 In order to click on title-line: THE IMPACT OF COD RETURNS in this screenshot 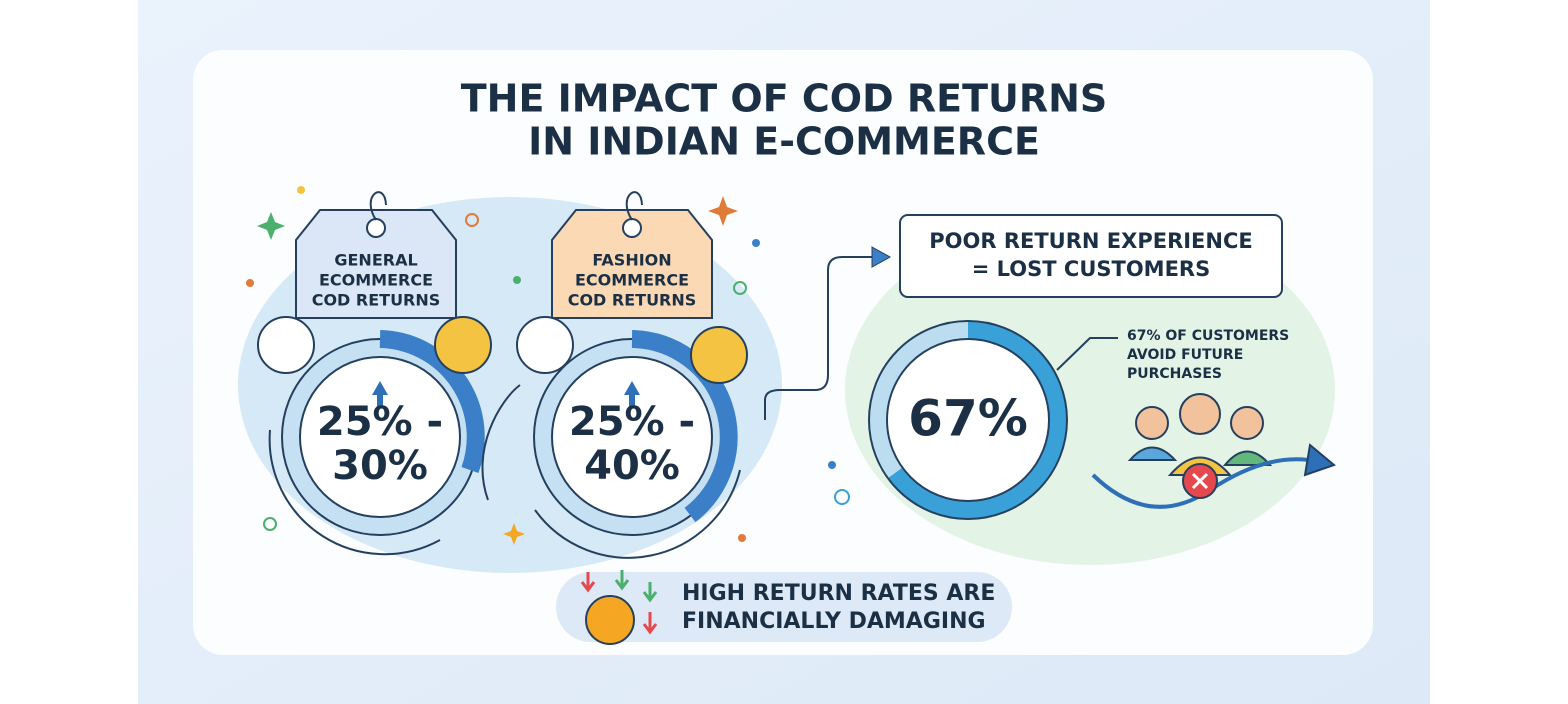, I will do `click(784, 99)`.